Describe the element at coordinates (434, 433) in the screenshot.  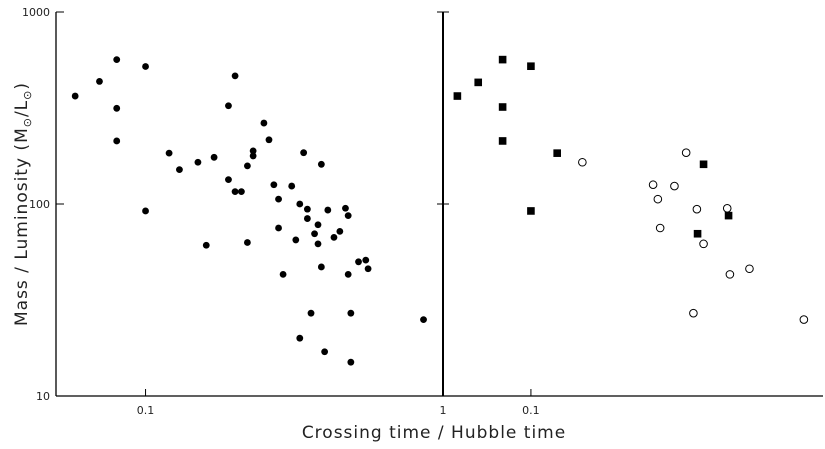
I see `x-axis-title: Crossing time / Hubble time` at that location.